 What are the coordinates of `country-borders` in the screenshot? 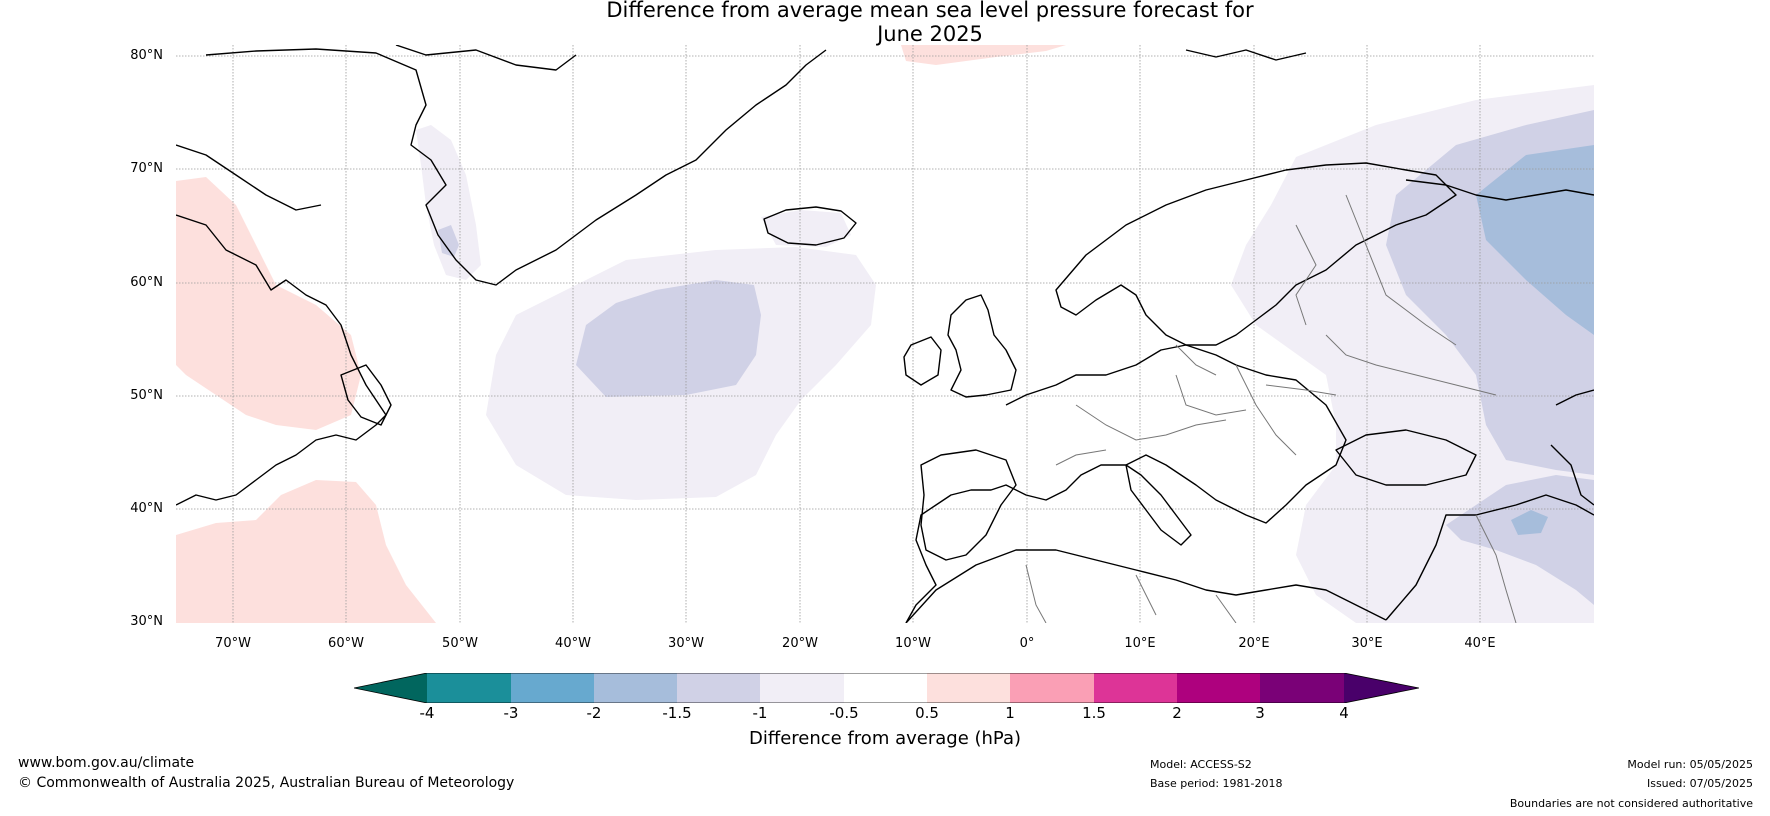 It's located at (1271, 408).